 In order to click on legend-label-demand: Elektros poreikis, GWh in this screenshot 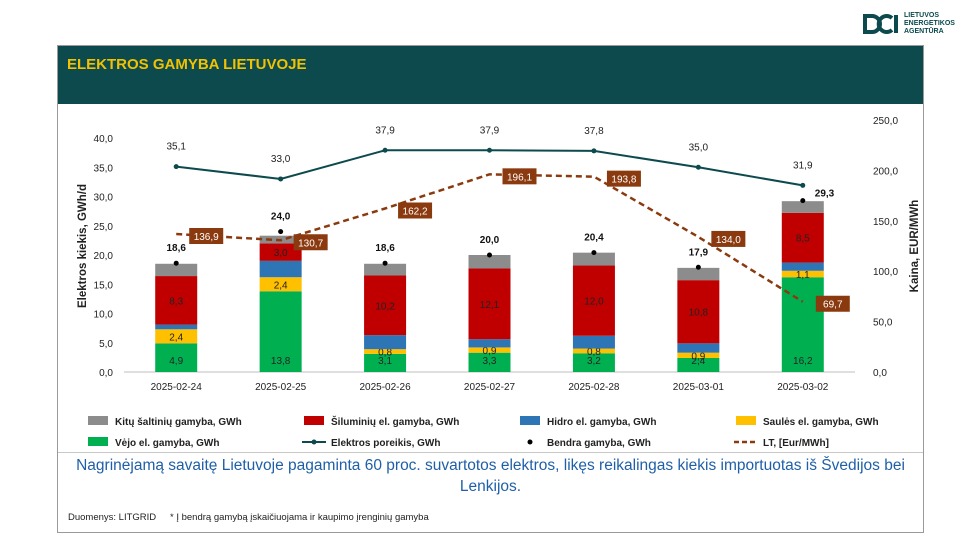, I will do `click(385, 443)`.